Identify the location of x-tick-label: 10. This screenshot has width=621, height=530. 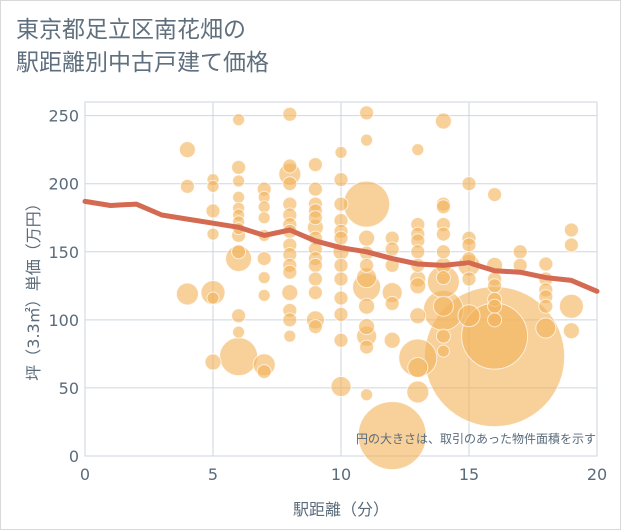
(341, 474).